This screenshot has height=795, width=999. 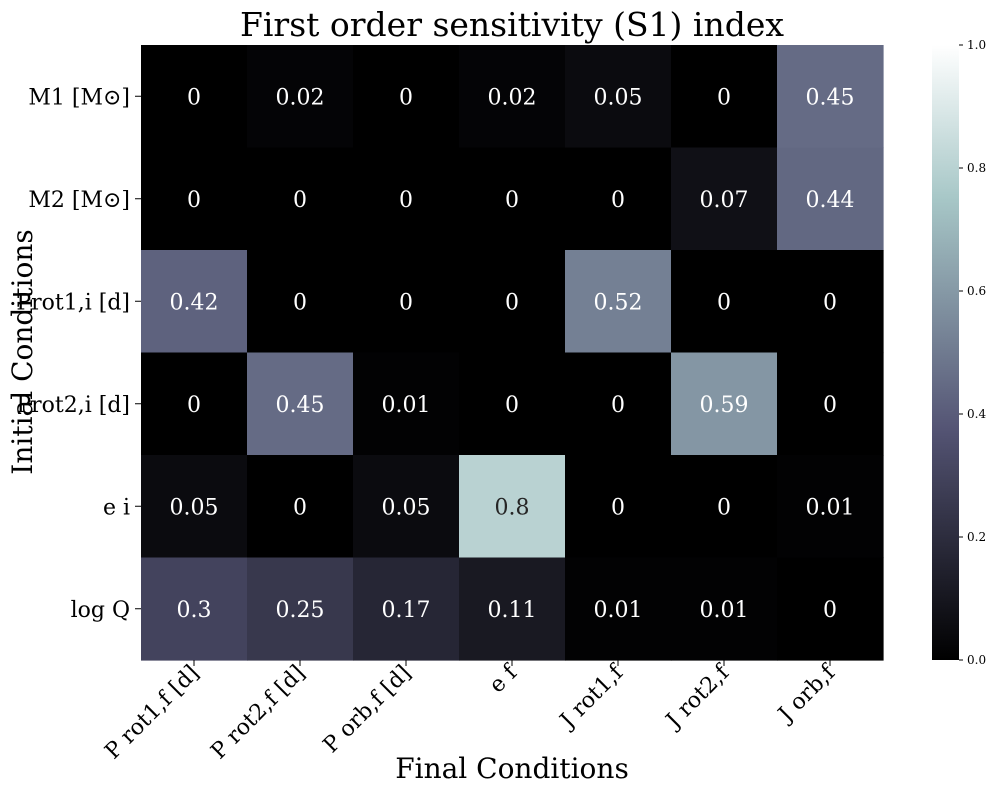 I want to click on cell-value-label: 0.42, so click(x=194, y=302).